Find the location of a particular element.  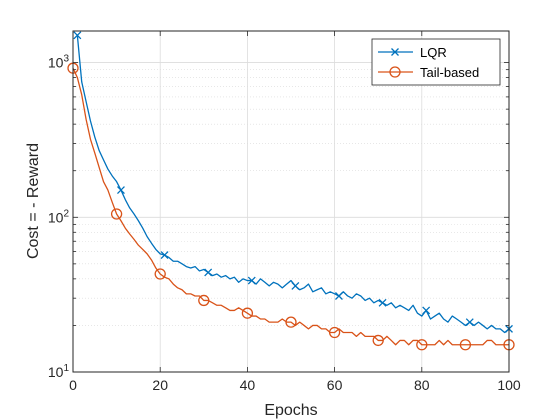

legend-x-marker is located at coordinates (395, 52).